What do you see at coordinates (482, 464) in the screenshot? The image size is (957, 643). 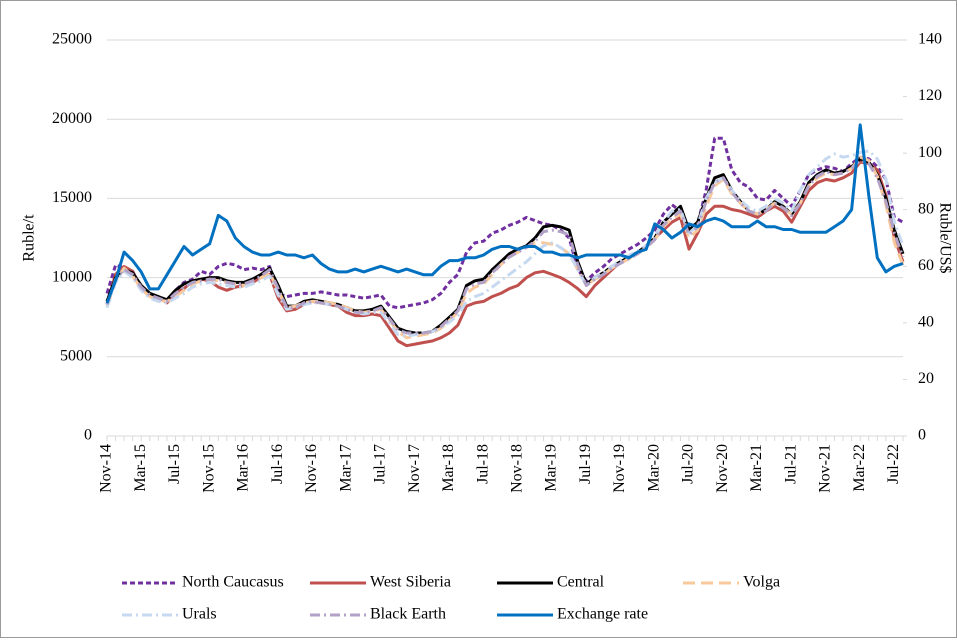 I see `x-tick-label: Jul-18` at bounding box center [482, 464].